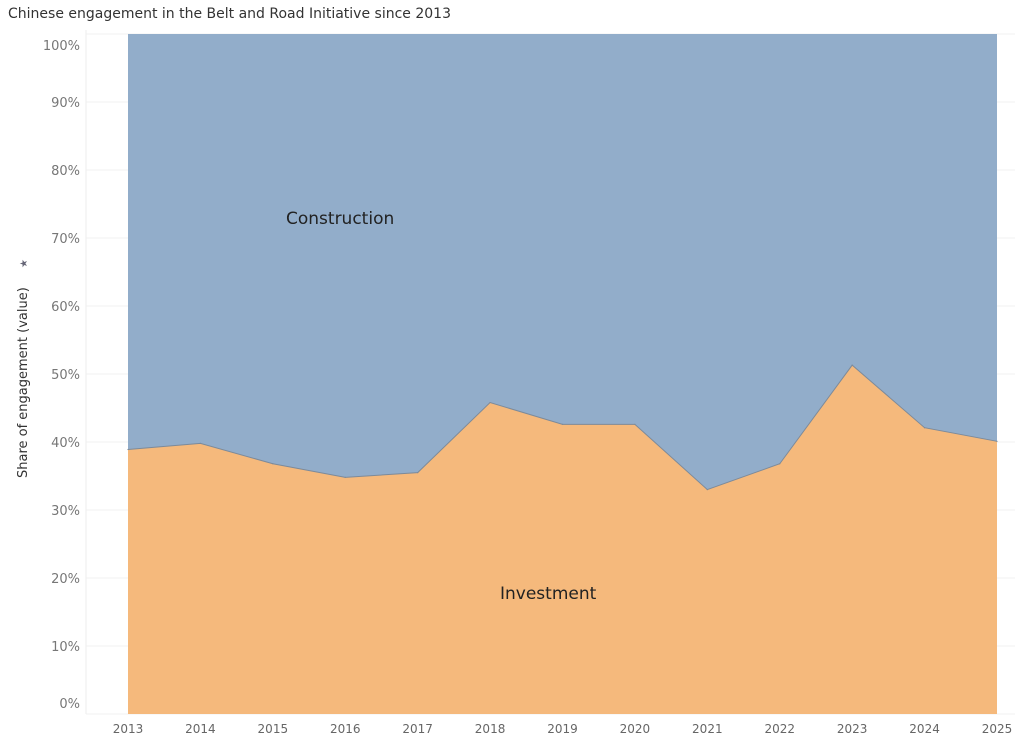  Describe the element at coordinates (707, 729) in the screenshot. I see `x-tick-label: 2021` at that location.